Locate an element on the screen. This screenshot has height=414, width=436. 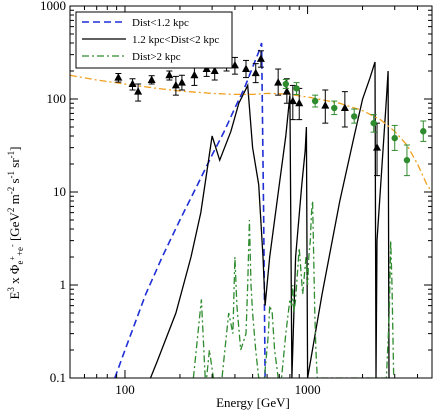
y-label-phi: x Φ is located at coordinates (14, 275).